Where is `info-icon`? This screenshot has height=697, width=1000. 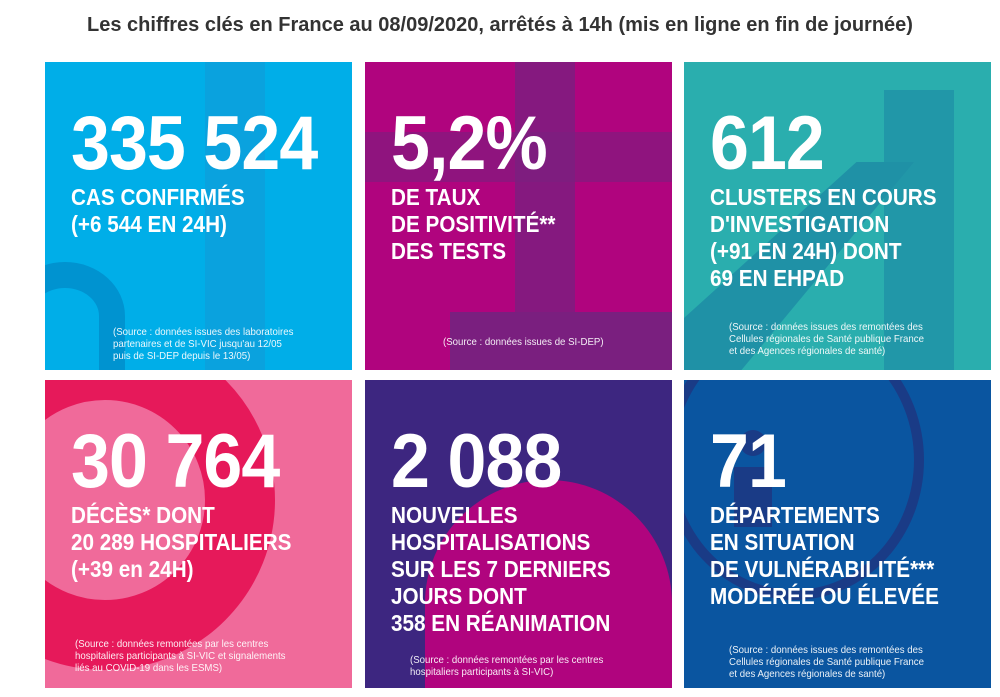
info-icon is located at coordinates (804, 490).